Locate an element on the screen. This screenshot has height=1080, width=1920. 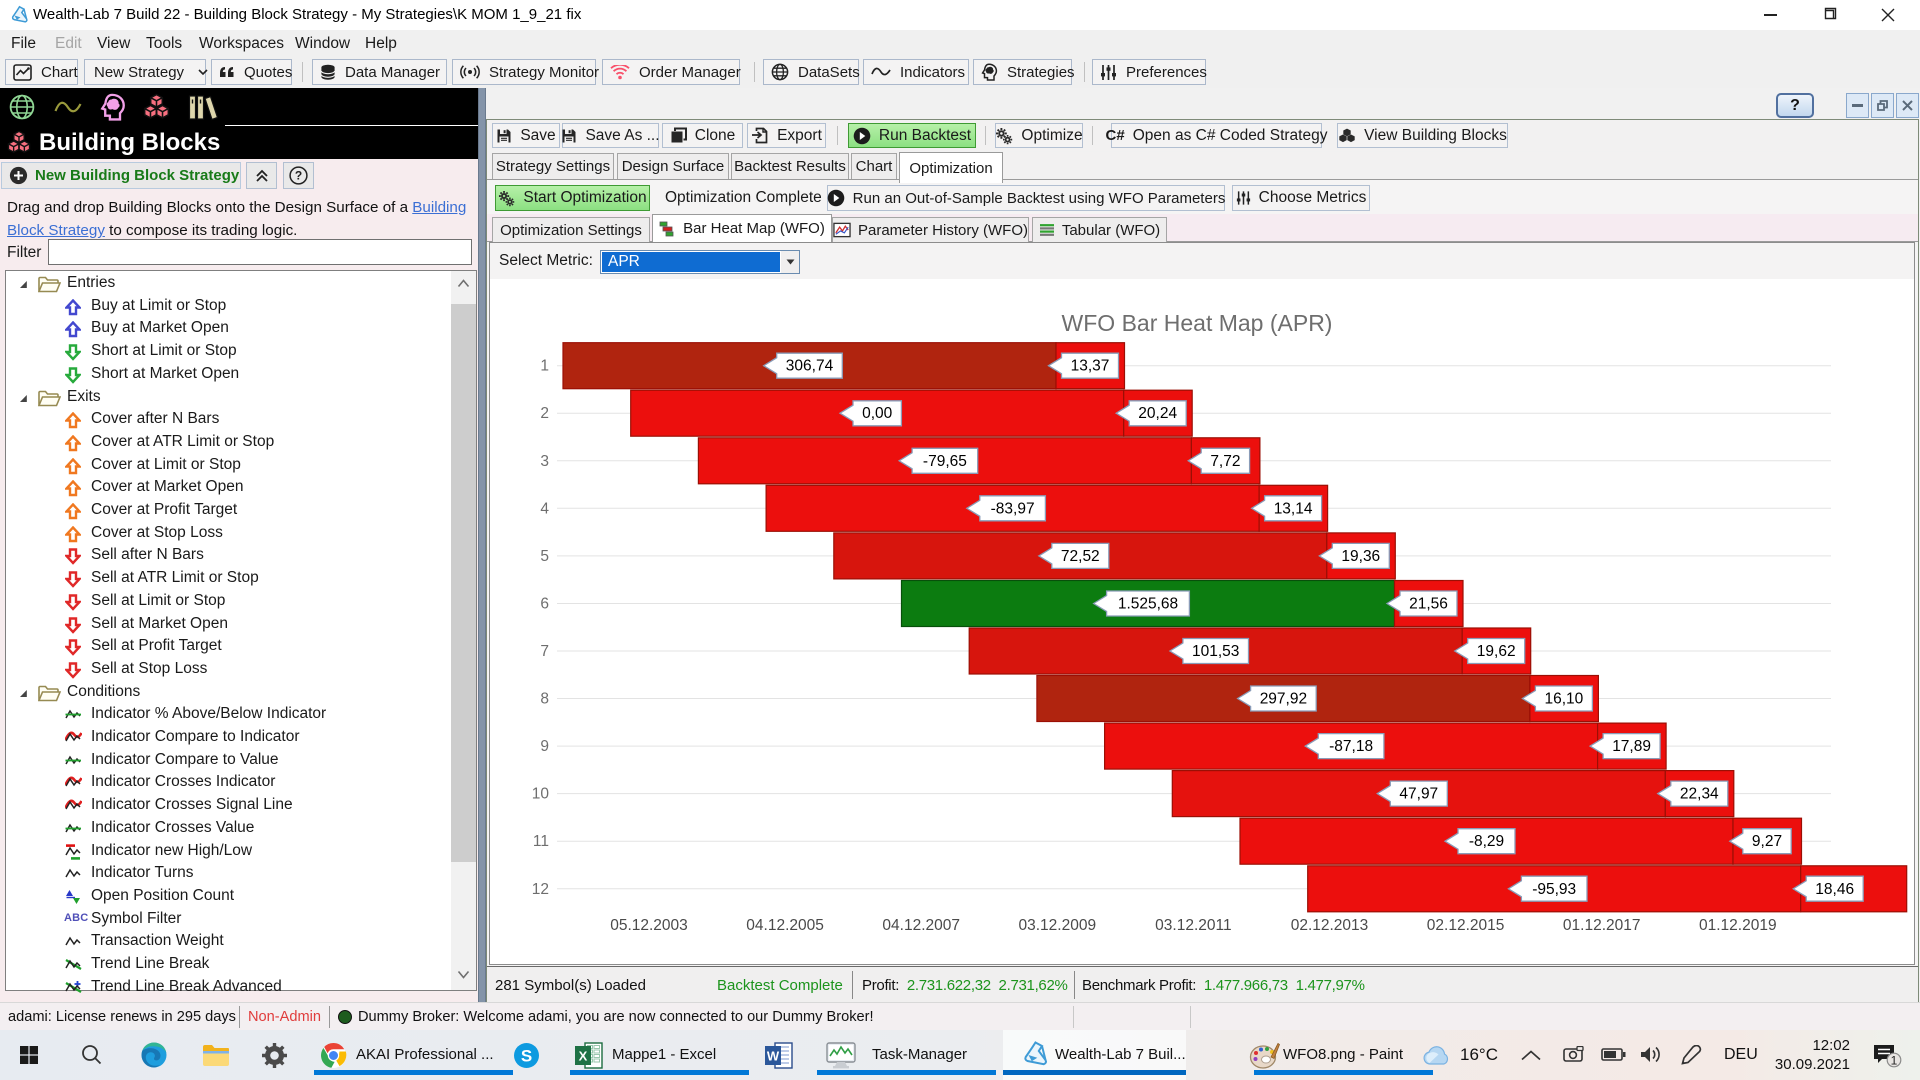
svg-text: 3 is located at coordinates (544, 461).